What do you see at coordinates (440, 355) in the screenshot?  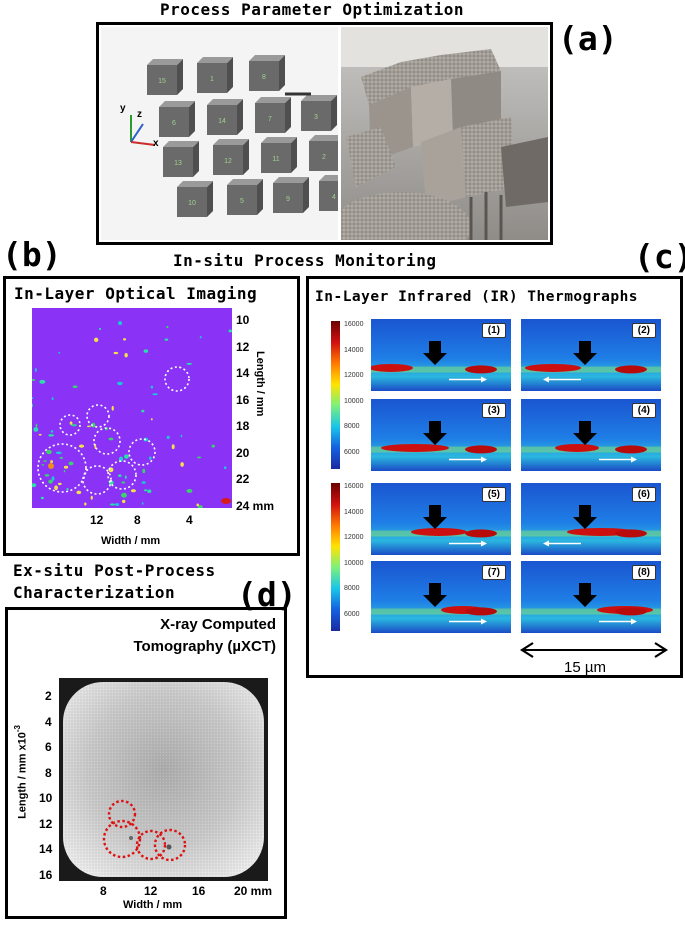 I see `ir-thermograph-tile: (1)` at bounding box center [440, 355].